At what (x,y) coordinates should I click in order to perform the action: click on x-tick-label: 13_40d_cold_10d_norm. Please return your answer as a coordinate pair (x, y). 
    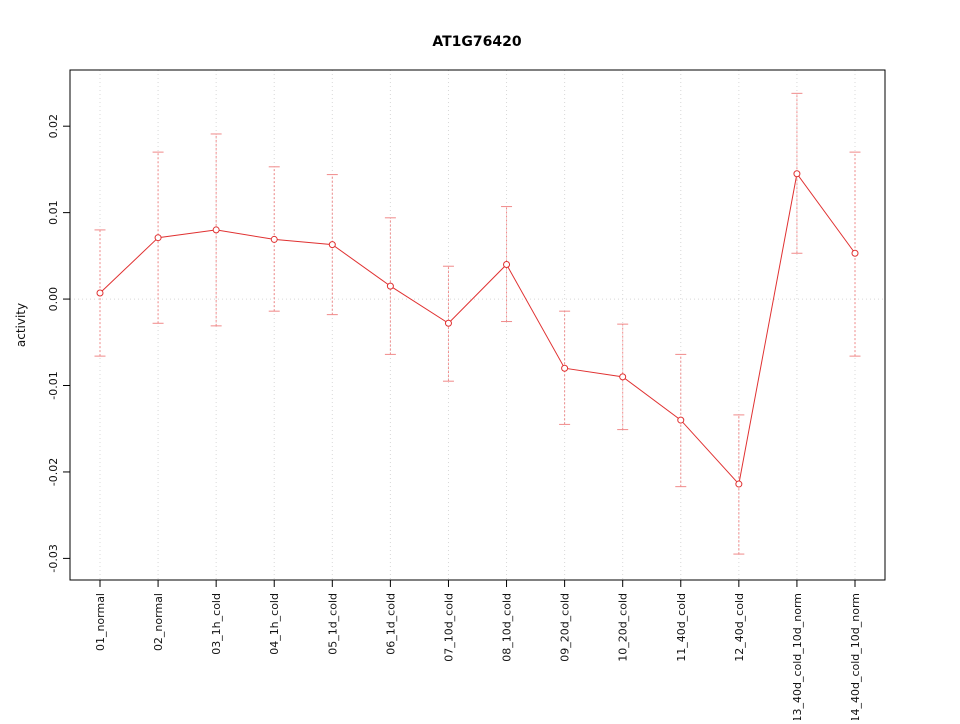
    Looking at the image, I should click on (797, 656).